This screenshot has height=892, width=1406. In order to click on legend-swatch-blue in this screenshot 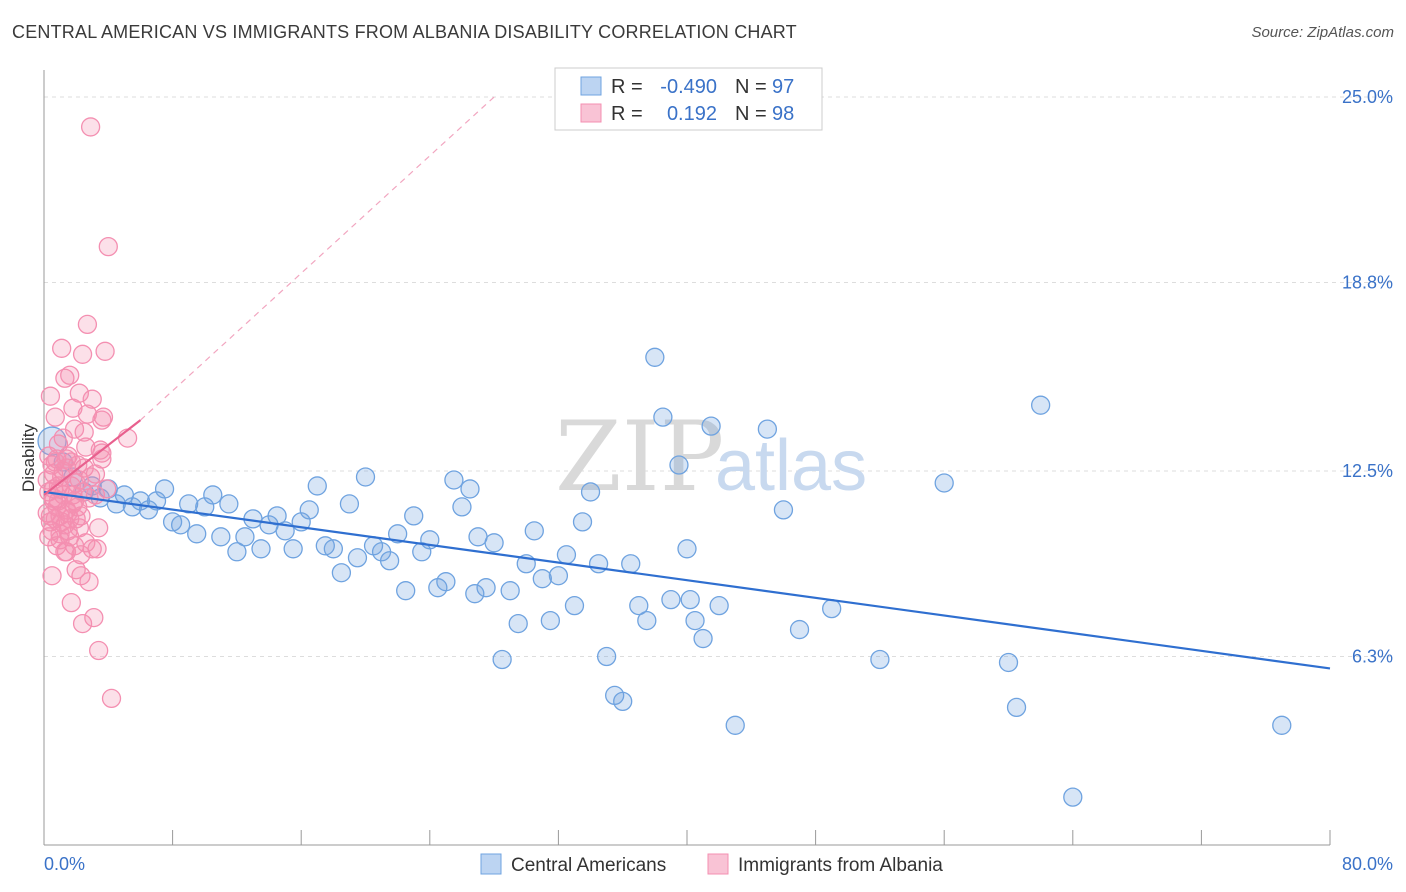, I will do `click(591, 86)`.